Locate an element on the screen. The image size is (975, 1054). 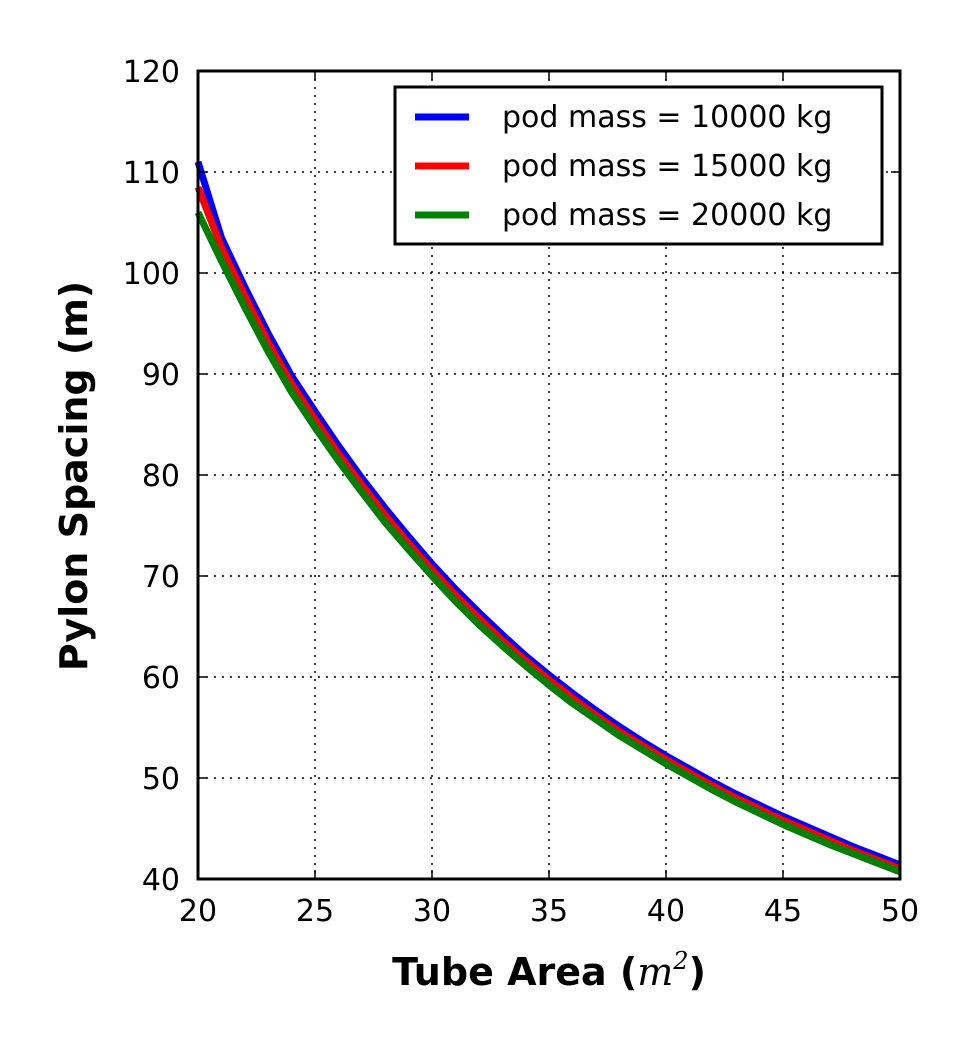
y-tick-label: 70 is located at coordinates (161, 577).